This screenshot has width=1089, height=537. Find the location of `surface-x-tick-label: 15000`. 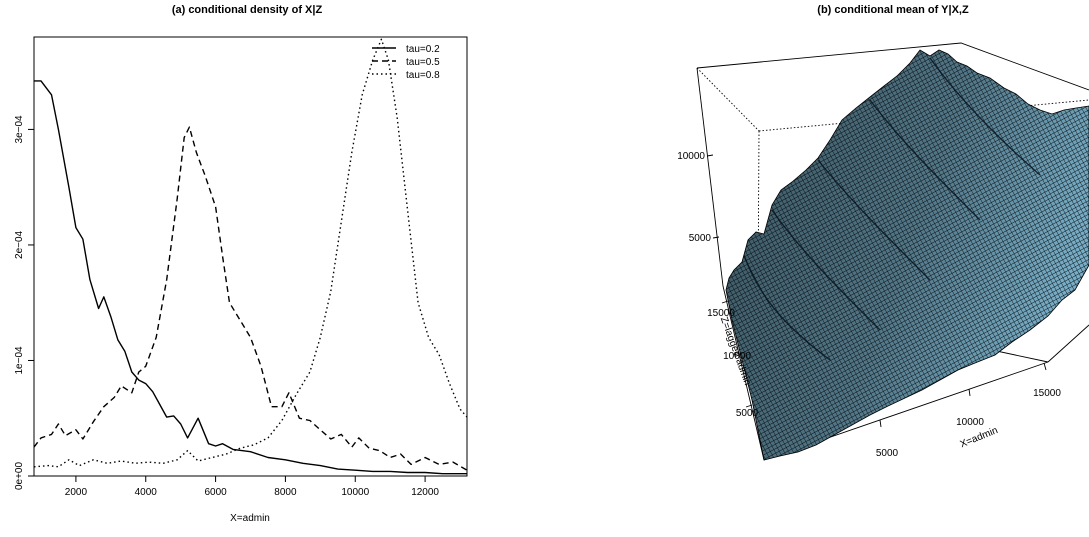

surface-x-tick-label: 15000 is located at coordinates (1047, 393).